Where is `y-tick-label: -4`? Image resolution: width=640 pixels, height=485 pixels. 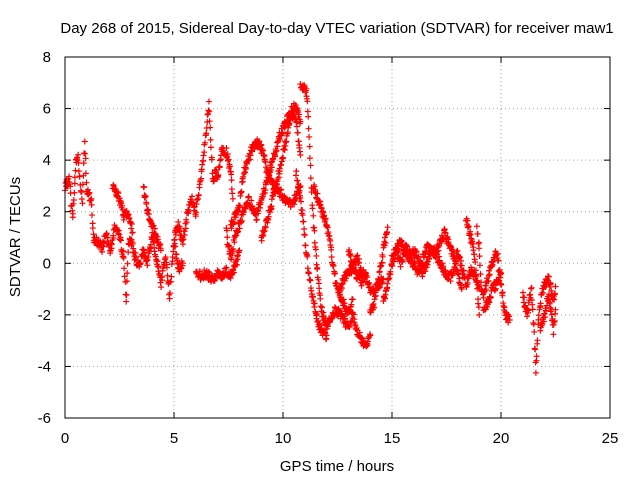
y-tick-label: -4 is located at coordinates (44, 366).